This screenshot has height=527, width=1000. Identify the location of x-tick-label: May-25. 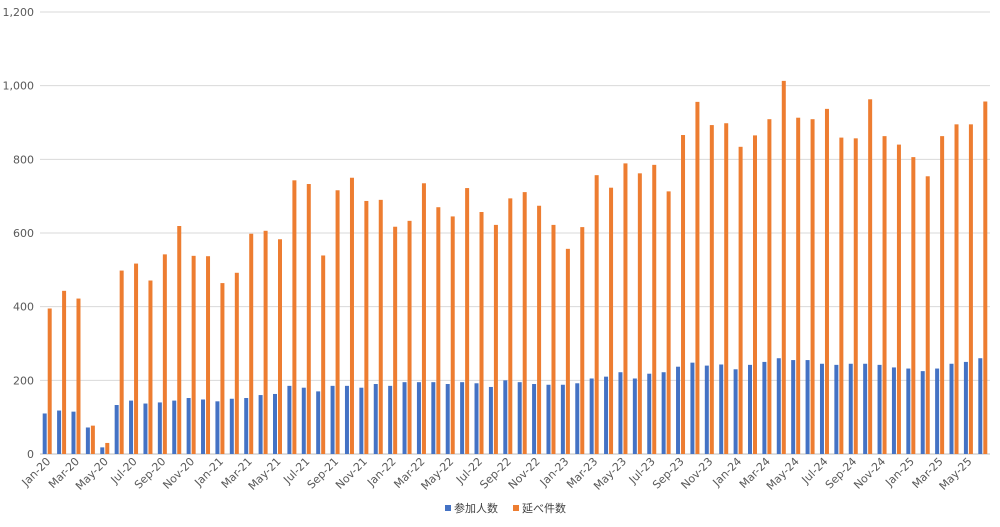
(956, 474).